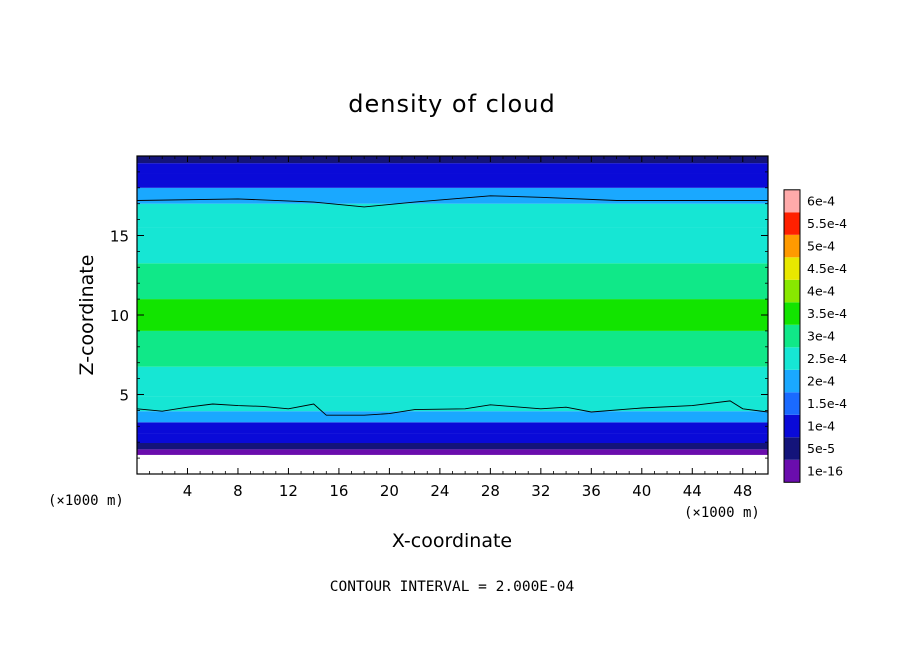  What do you see at coordinates (86, 501) in the screenshot?
I see `x-axis-unit-left: (×1000 m)` at bounding box center [86, 501].